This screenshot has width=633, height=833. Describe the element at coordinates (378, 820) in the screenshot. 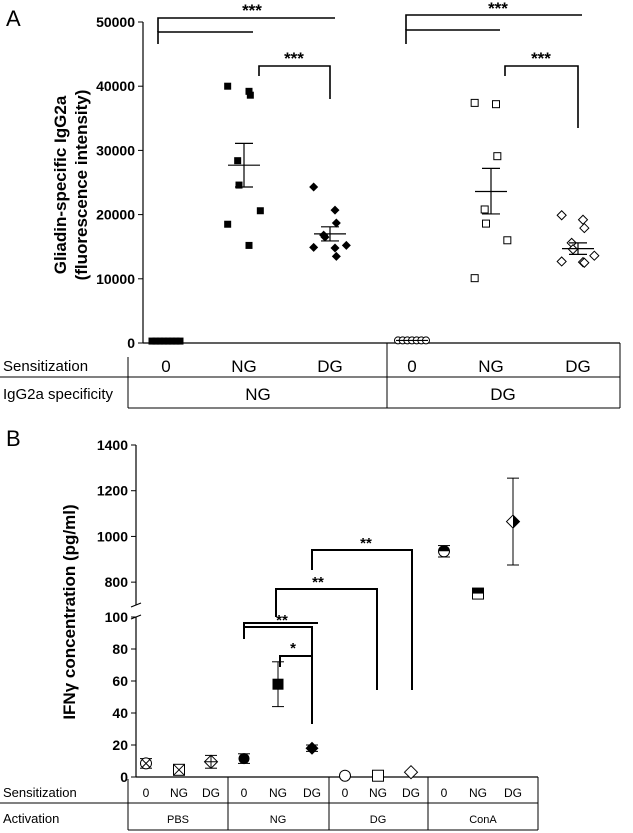

I see `panel-b-group-label: DG` at that location.